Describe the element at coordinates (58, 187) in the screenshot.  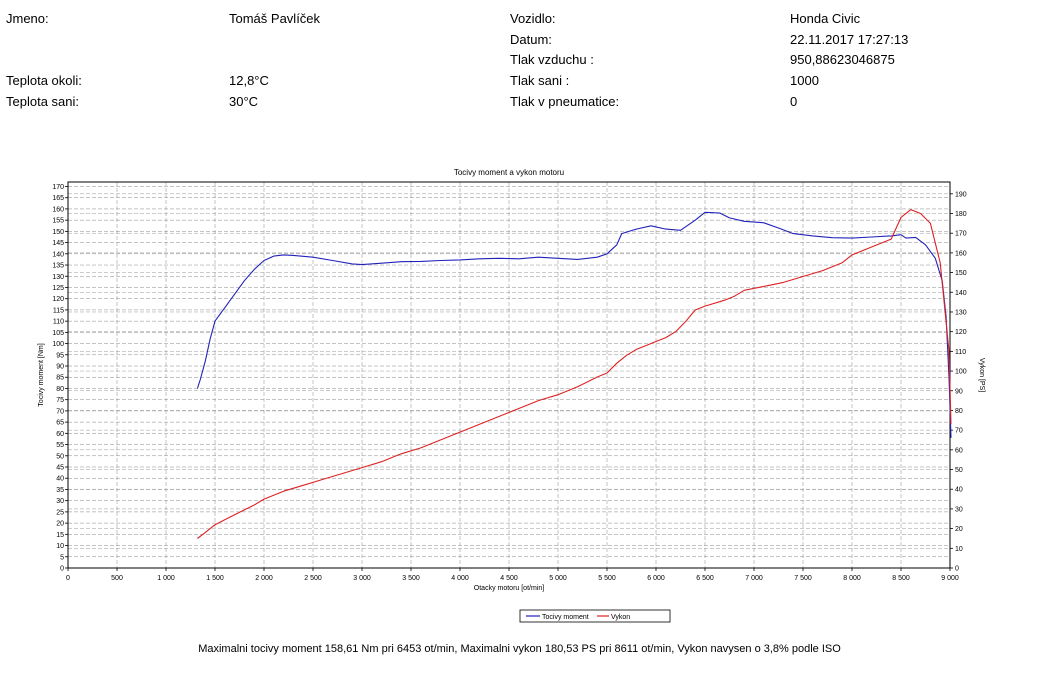
I see `y-tick-label: 170` at that location.